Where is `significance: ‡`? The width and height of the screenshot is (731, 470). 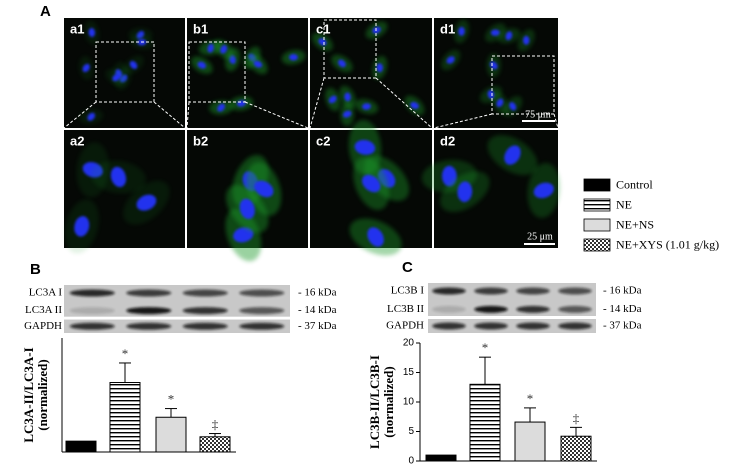 significance: ‡ is located at coordinates (215, 424).